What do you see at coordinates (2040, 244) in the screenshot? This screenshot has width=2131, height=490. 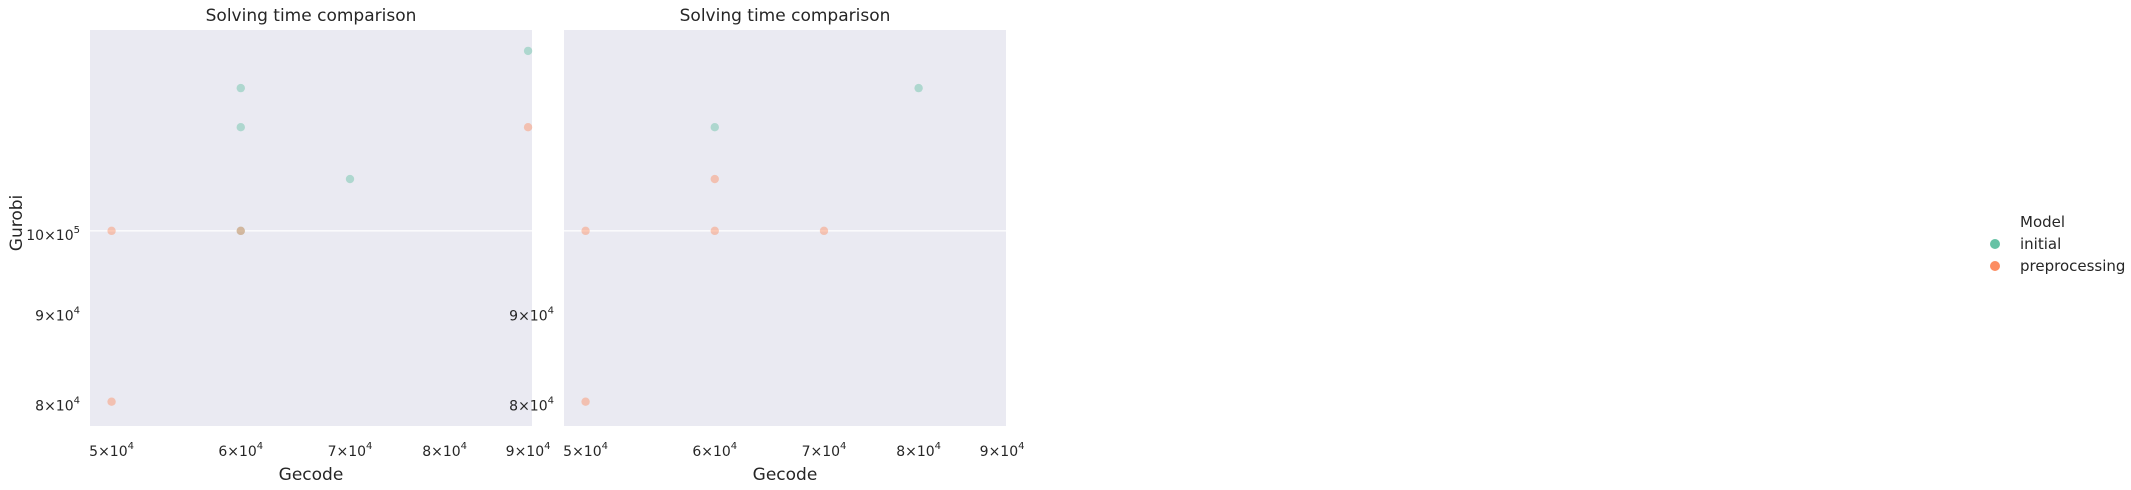 I see `legend-item-initial: initial` at bounding box center [2040, 244].